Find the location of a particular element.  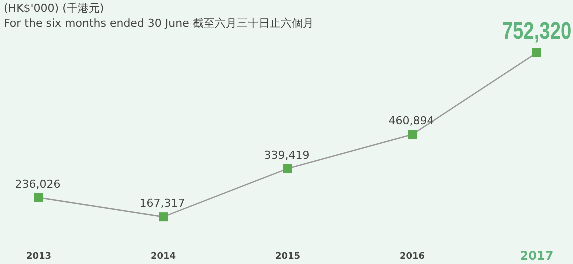

chart-subtitle: For the six months ended 30 June 截至六月三十日止六個月 is located at coordinates (159, 23).